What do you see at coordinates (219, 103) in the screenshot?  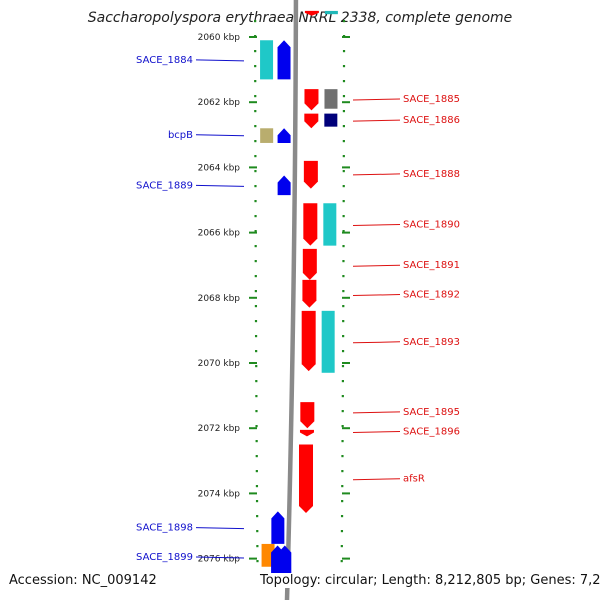 I see `axis-tick-label: 2062 kbp` at bounding box center [219, 103].